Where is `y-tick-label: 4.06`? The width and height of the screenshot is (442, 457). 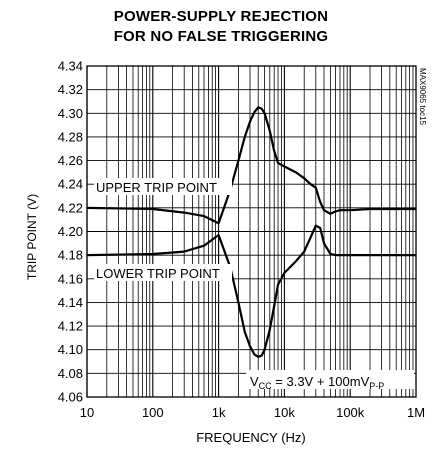 y-tick-label: 4.06 is located at coordinates (70, 397).